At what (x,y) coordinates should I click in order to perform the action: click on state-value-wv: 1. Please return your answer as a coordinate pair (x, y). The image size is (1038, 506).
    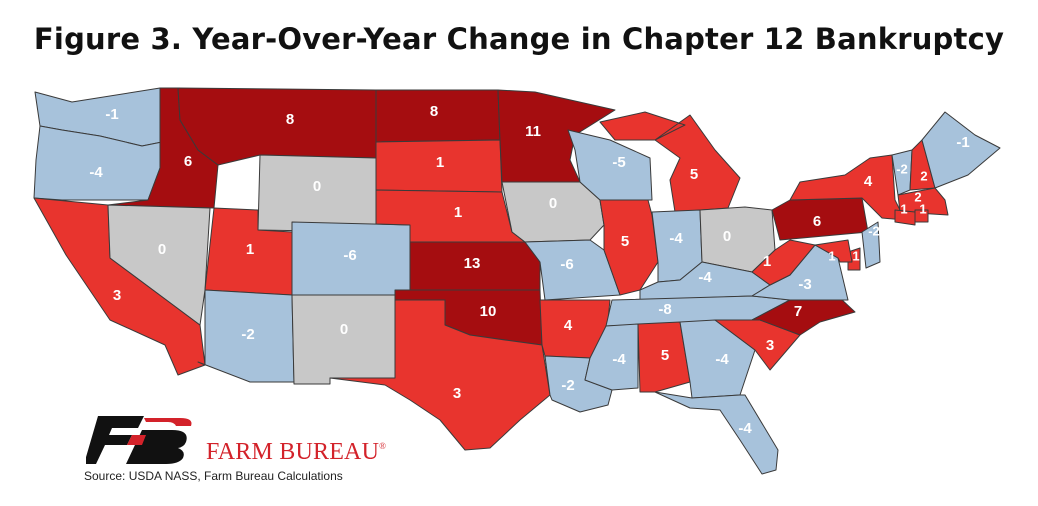
    Looking at the image, I should click on (767, 261).